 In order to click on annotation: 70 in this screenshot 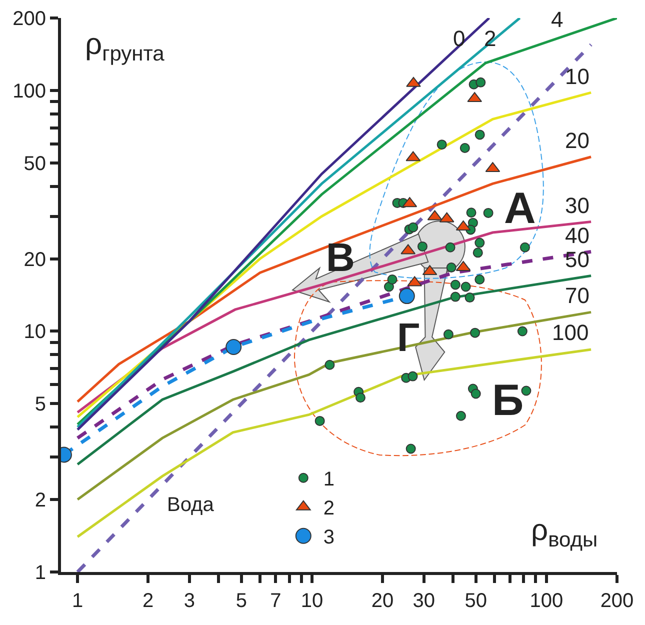, I will do `click(577, 295)`.